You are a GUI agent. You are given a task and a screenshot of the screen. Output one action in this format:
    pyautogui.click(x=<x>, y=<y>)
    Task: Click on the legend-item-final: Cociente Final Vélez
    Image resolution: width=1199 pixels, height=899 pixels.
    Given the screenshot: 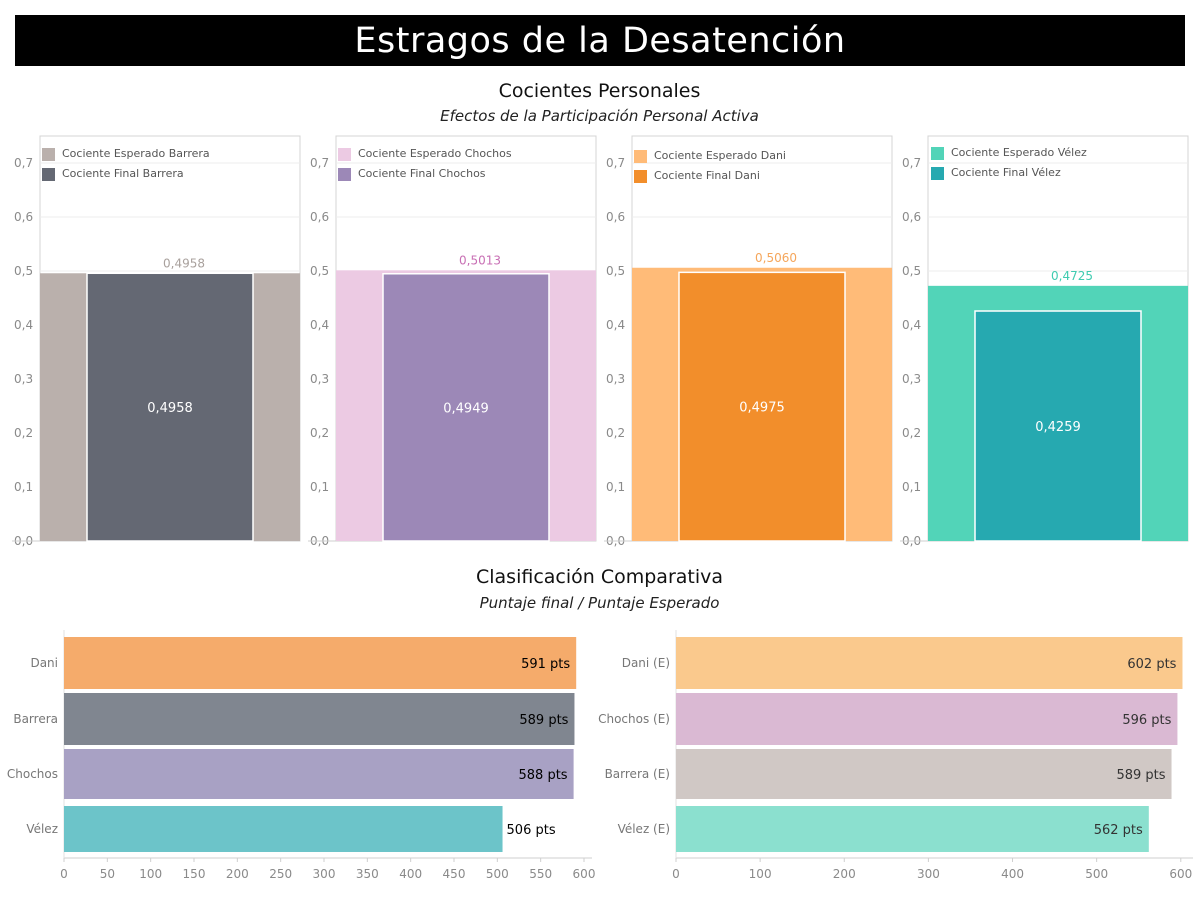 What is the action you would take?
    pyautogui.click(x=1009, y=173)
    